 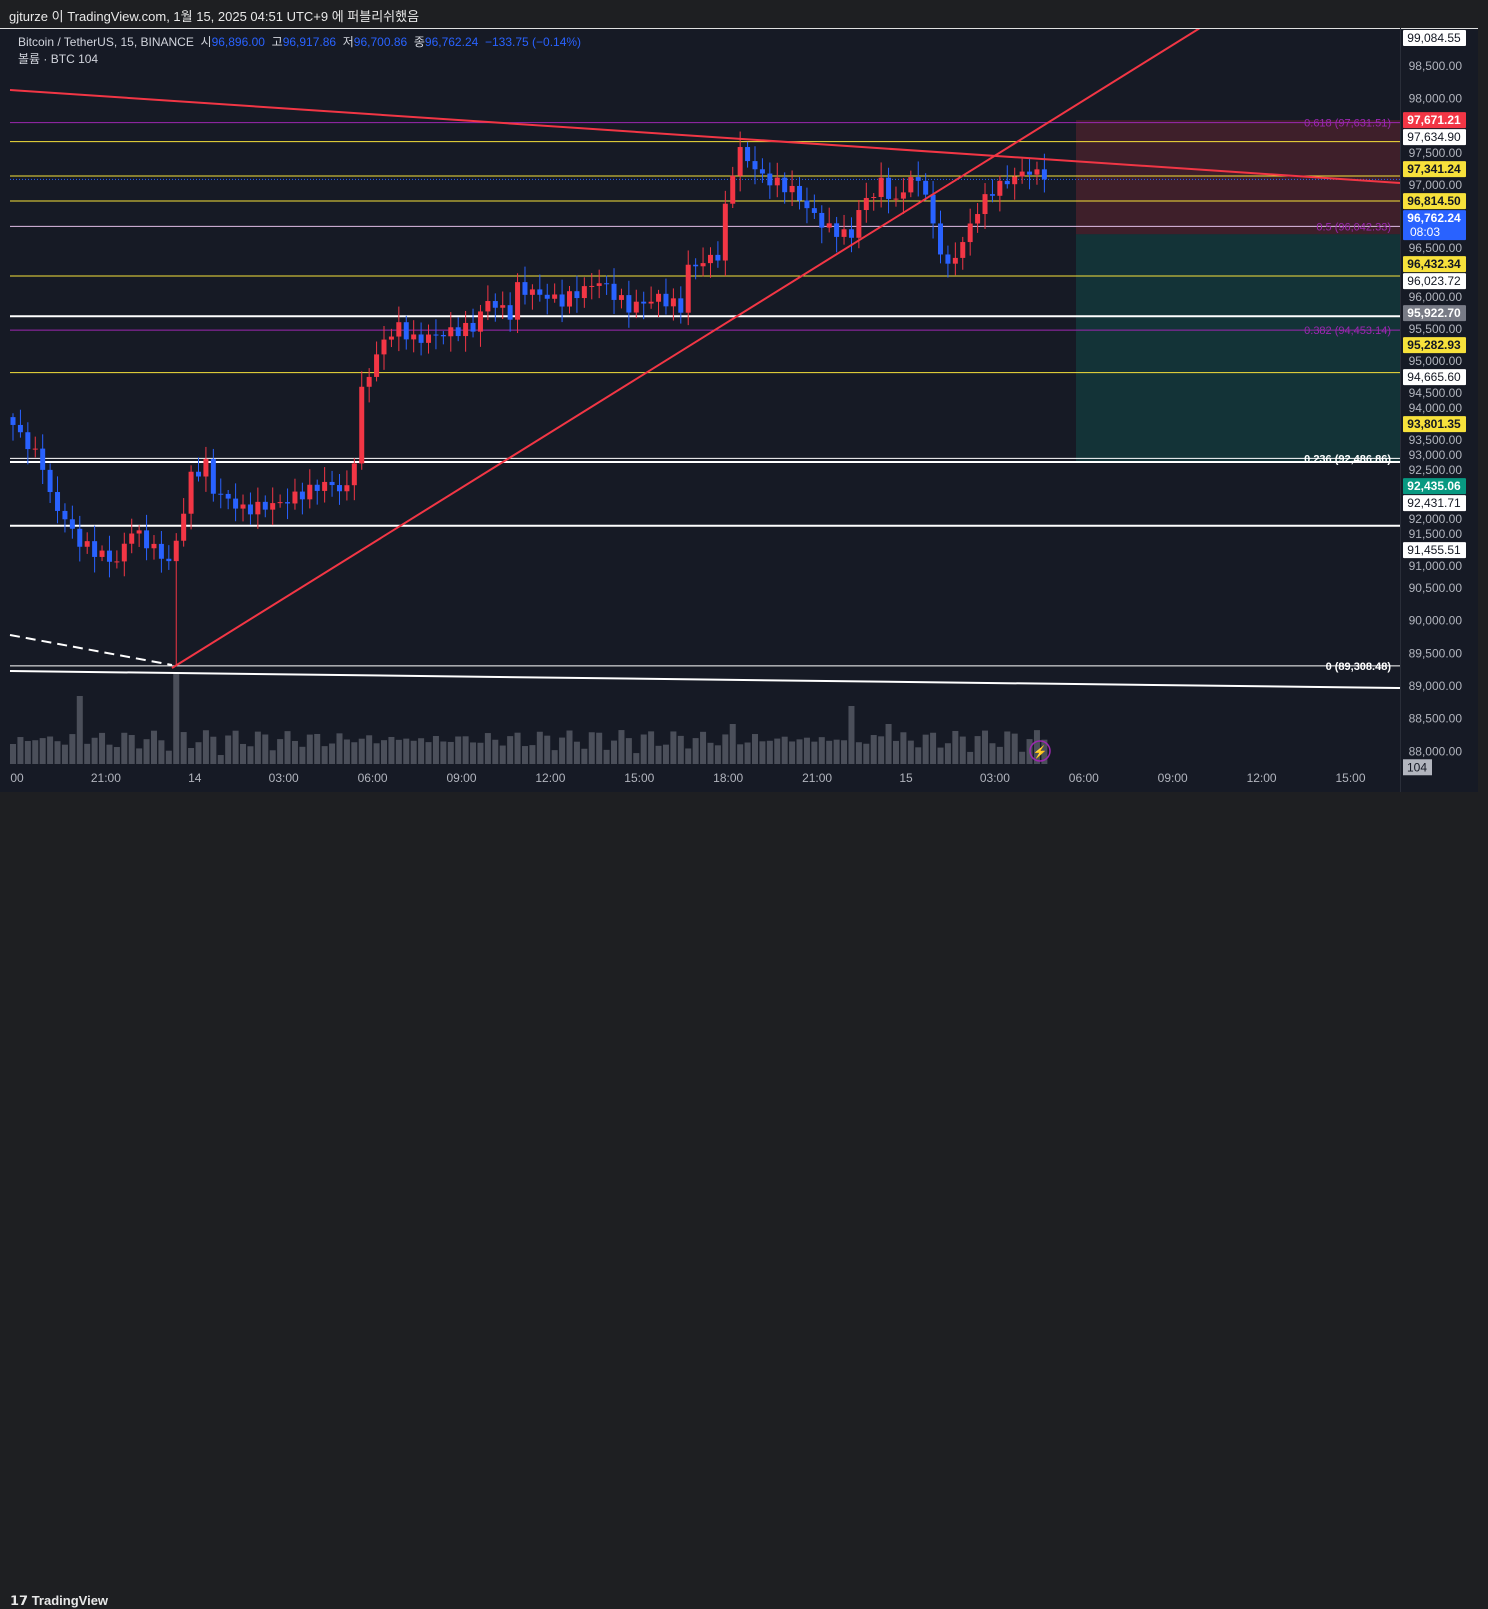 I want to click on high-value: 96,917.86, so click(x=309, y=42).